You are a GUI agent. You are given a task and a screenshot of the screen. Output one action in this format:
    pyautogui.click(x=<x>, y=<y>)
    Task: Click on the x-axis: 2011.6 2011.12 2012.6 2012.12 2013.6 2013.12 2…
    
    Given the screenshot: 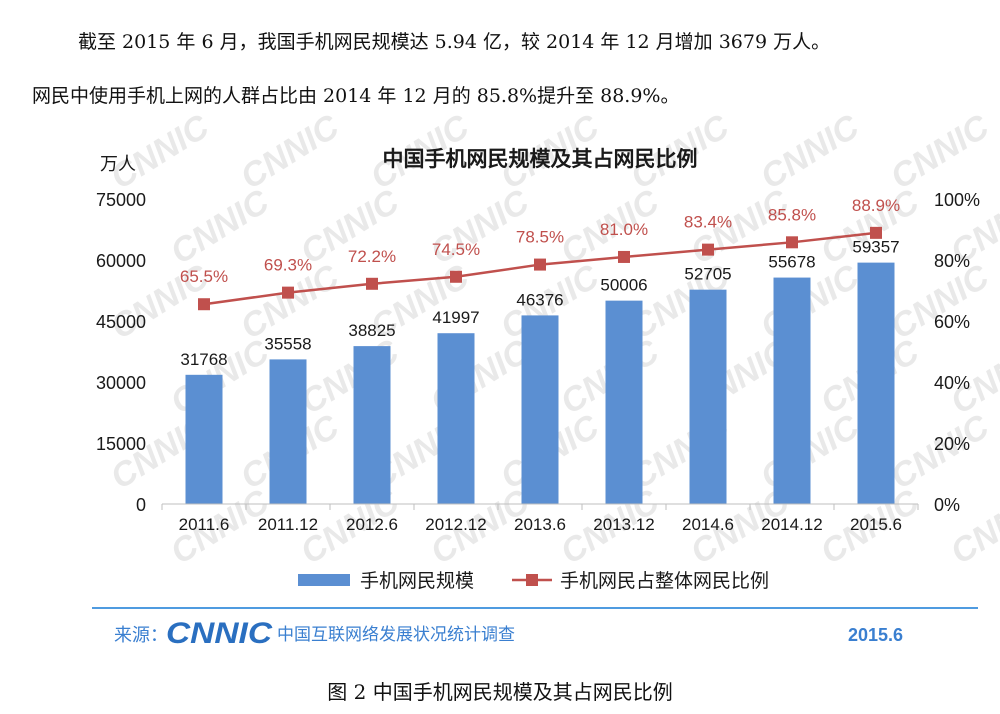 What is the action you would take?
    pyautogui.click(x=540, y=519)
    